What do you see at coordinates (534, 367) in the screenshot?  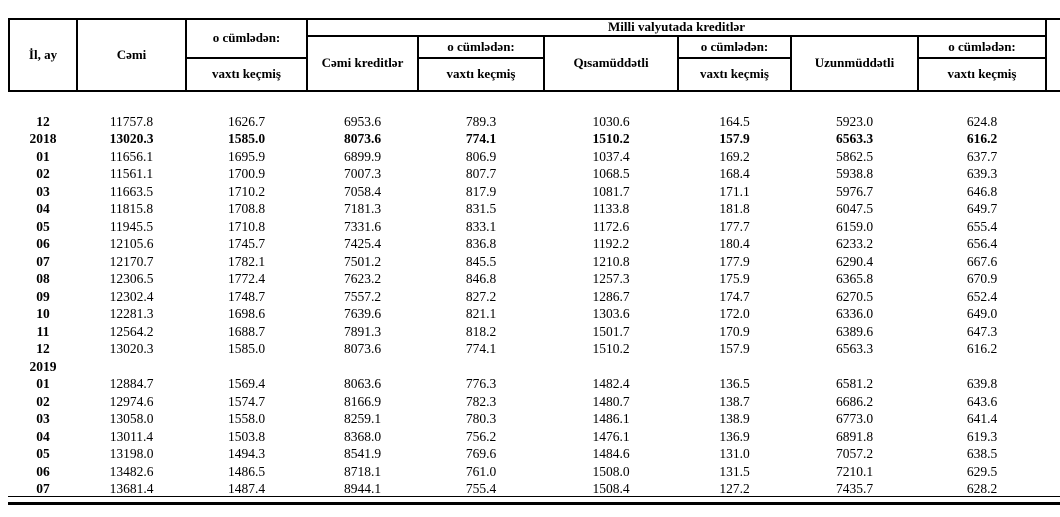 I see `table-row: 2019` at bounding box center [534, 367].